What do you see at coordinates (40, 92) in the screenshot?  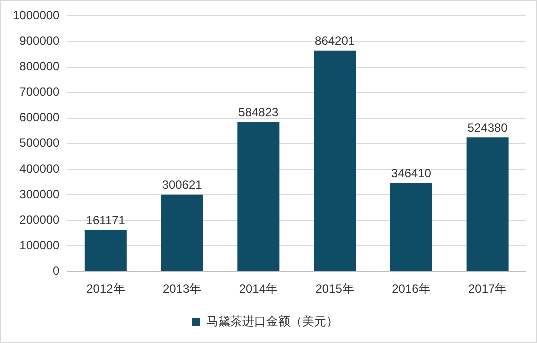 I see `y-tick-label: 700000` at bounding box center [40, 92].